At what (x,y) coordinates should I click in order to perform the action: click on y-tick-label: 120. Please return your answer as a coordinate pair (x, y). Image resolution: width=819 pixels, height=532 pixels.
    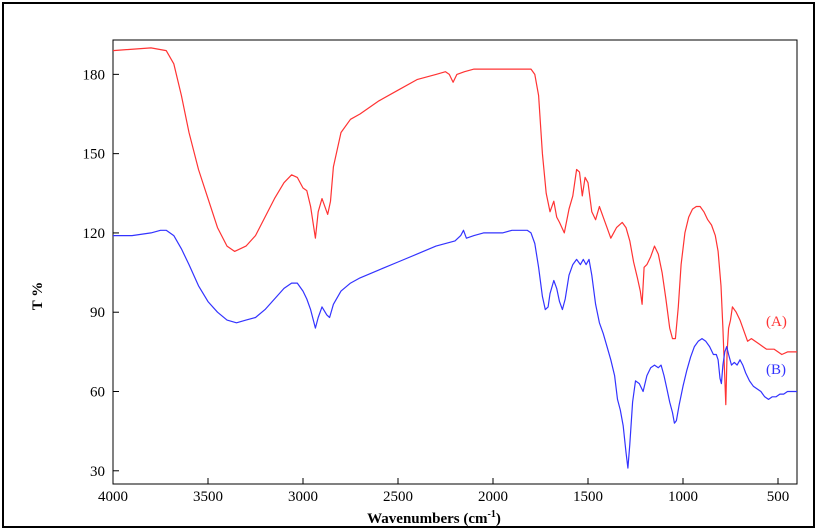
    Looking at the image, I should click on (94, 234).